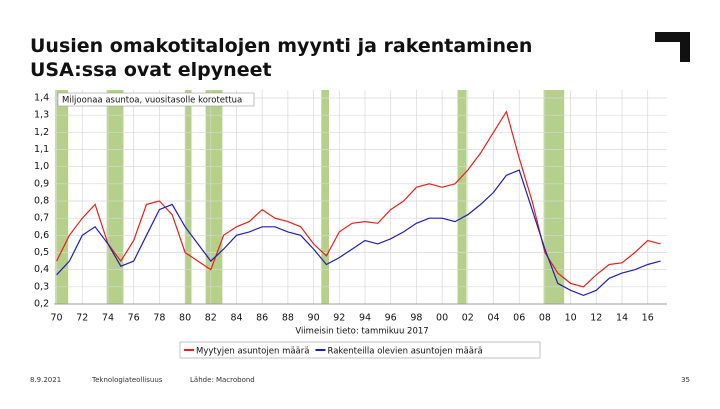  Describe the element at coordinates (622, 318) in the screenshot. I see `x-tick-label: 14` at that location.